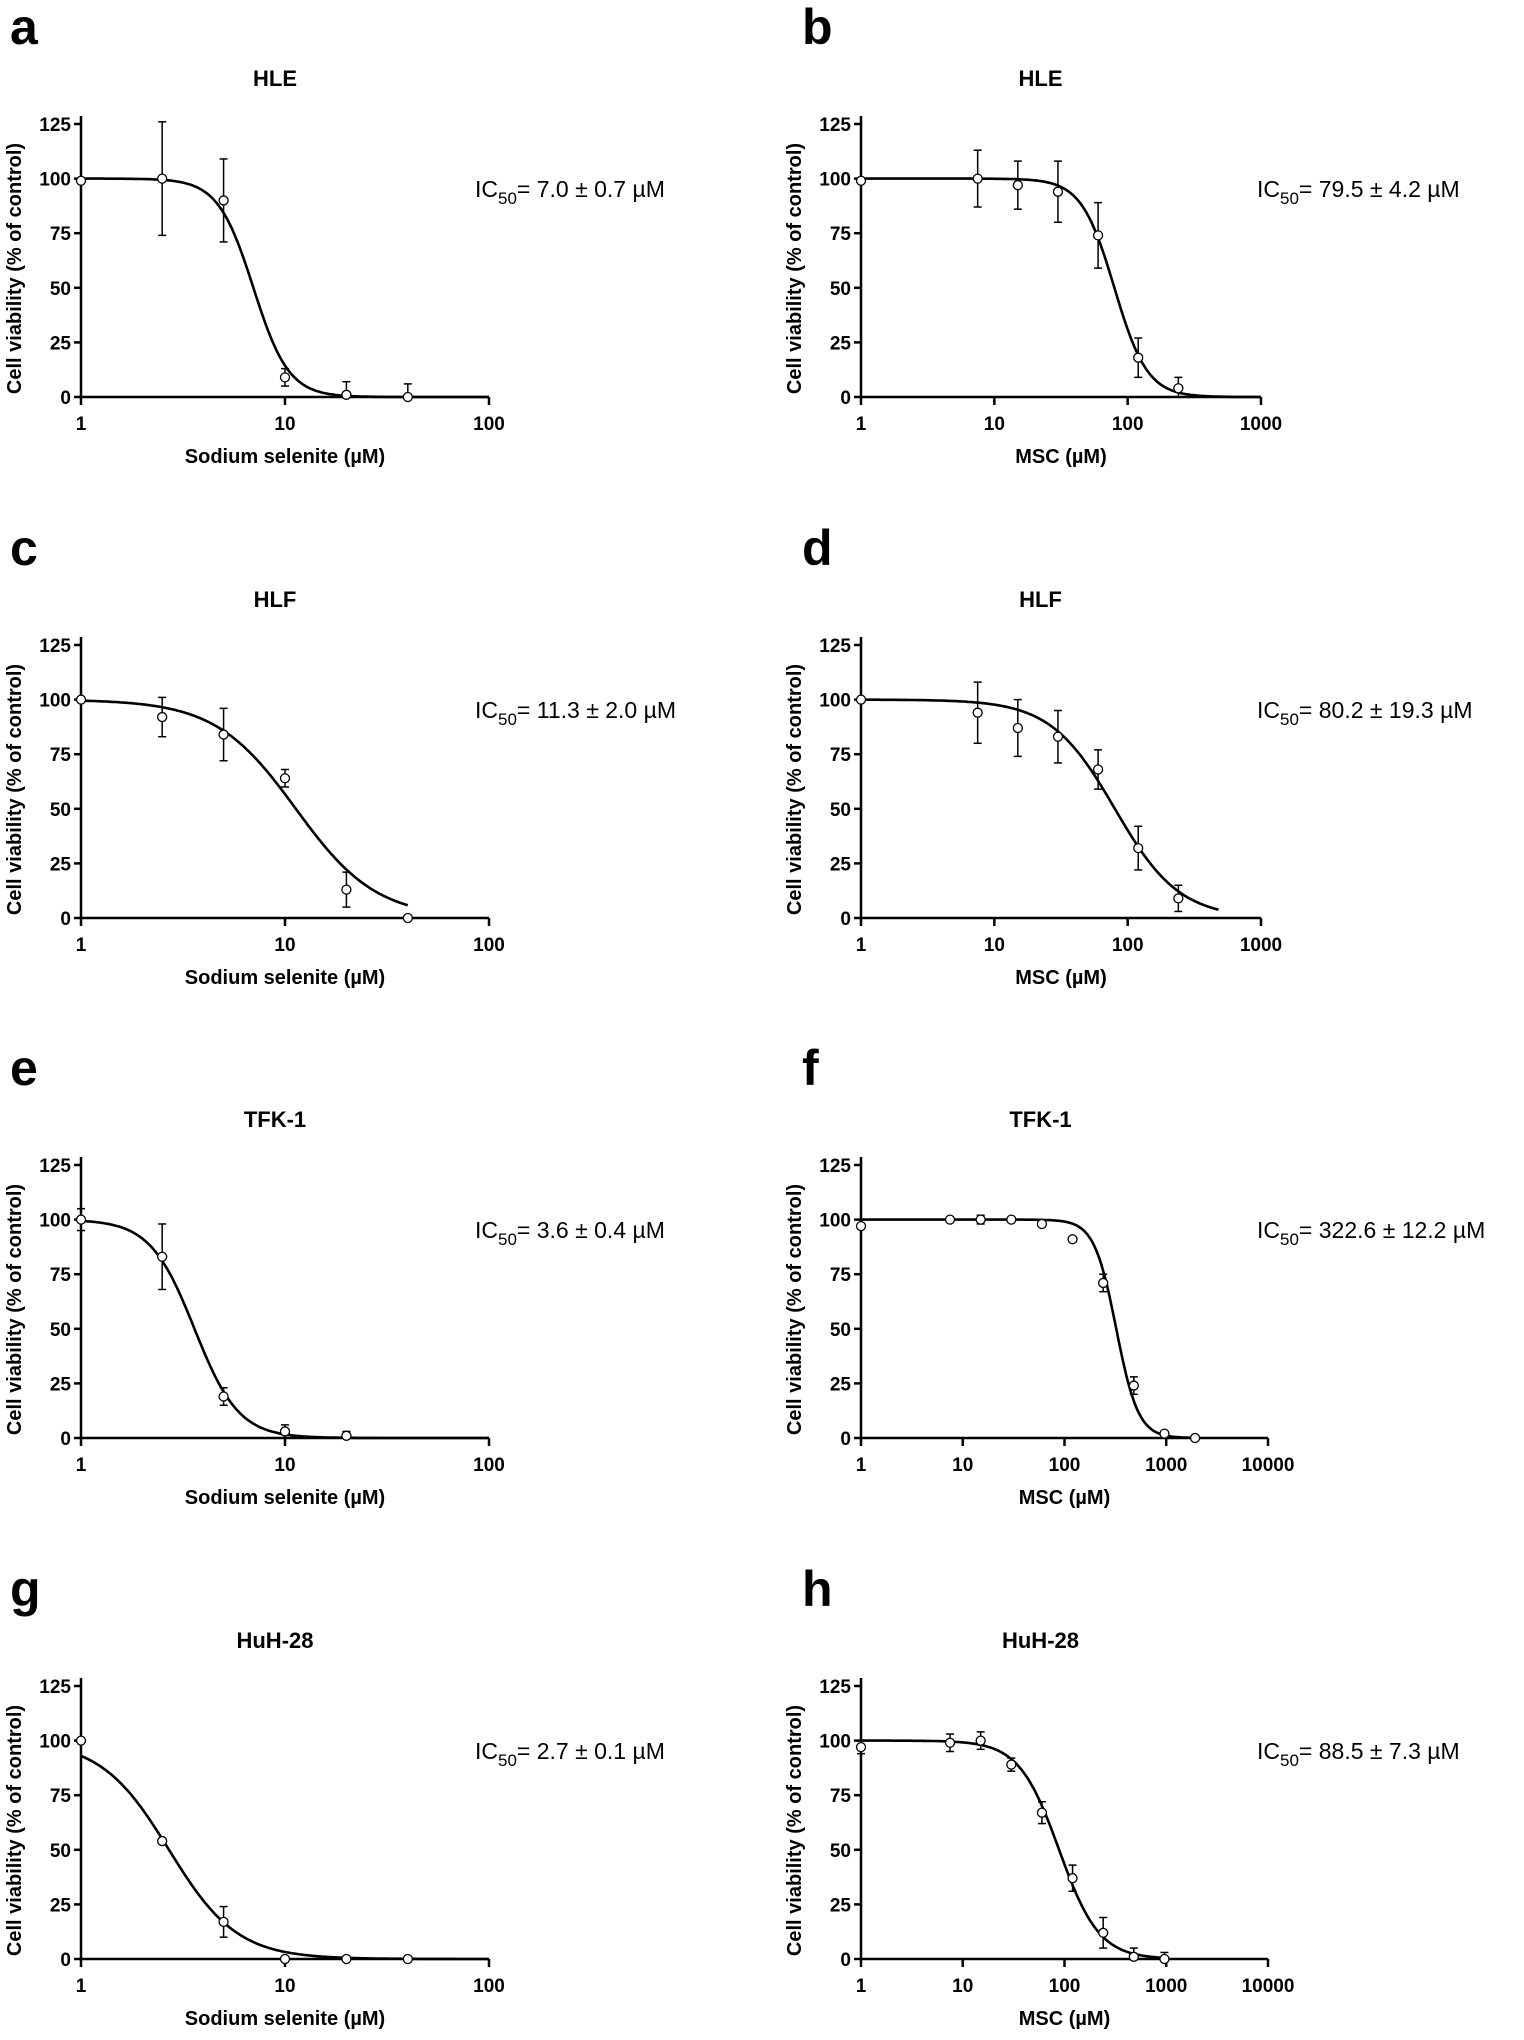  I want to click on panel-title: HLF, so click(1040, 599).